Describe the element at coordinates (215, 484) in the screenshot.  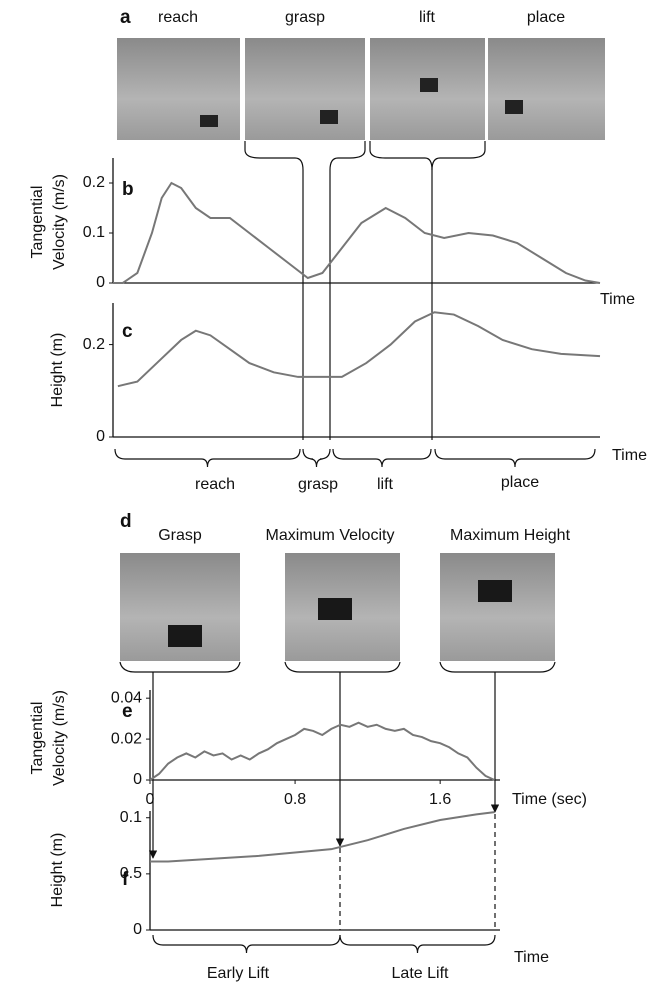
I see `phase-label: reach` at that location.